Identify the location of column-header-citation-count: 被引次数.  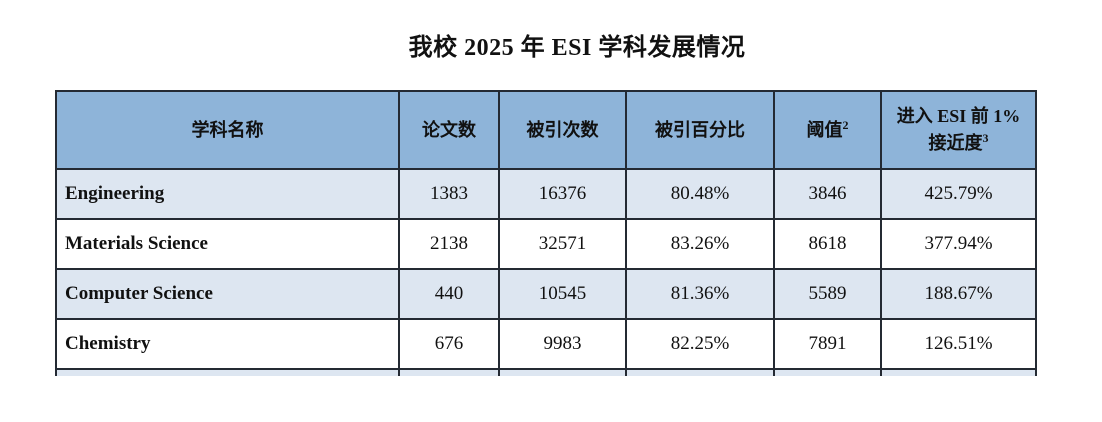
(562, 130).